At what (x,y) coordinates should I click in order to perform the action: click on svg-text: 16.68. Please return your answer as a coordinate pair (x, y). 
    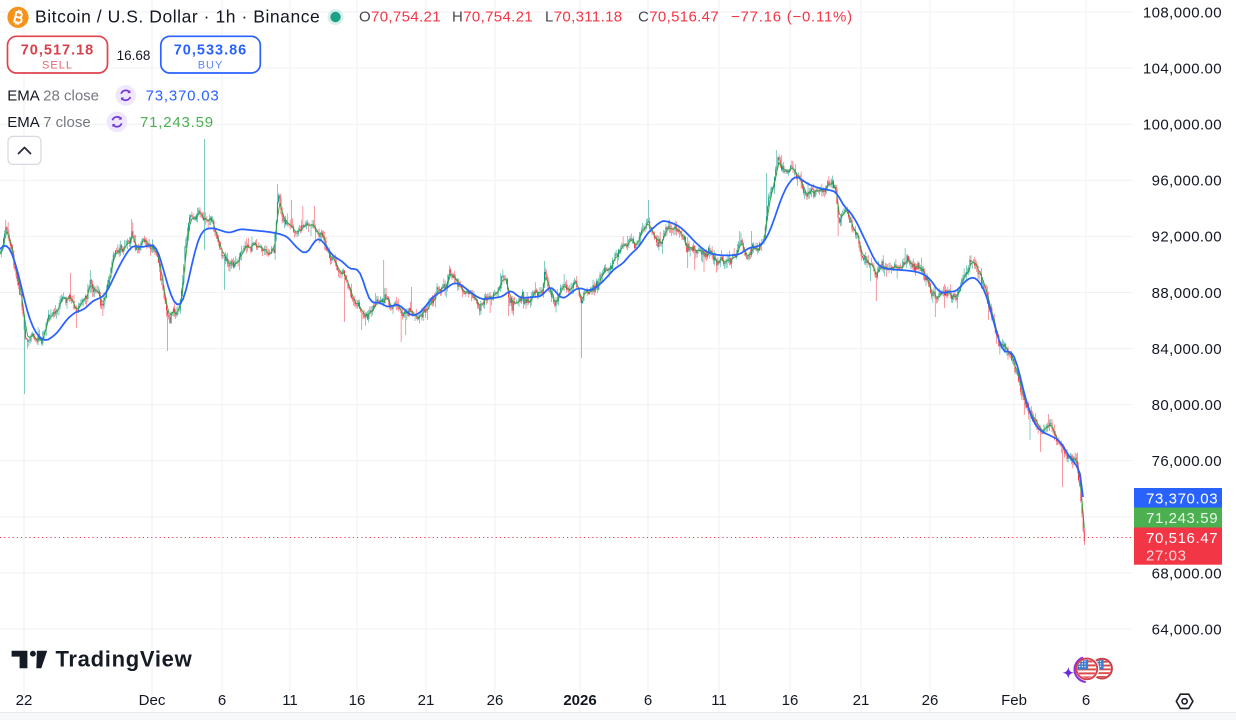
    Looking at the image, I should click on (134, 55).